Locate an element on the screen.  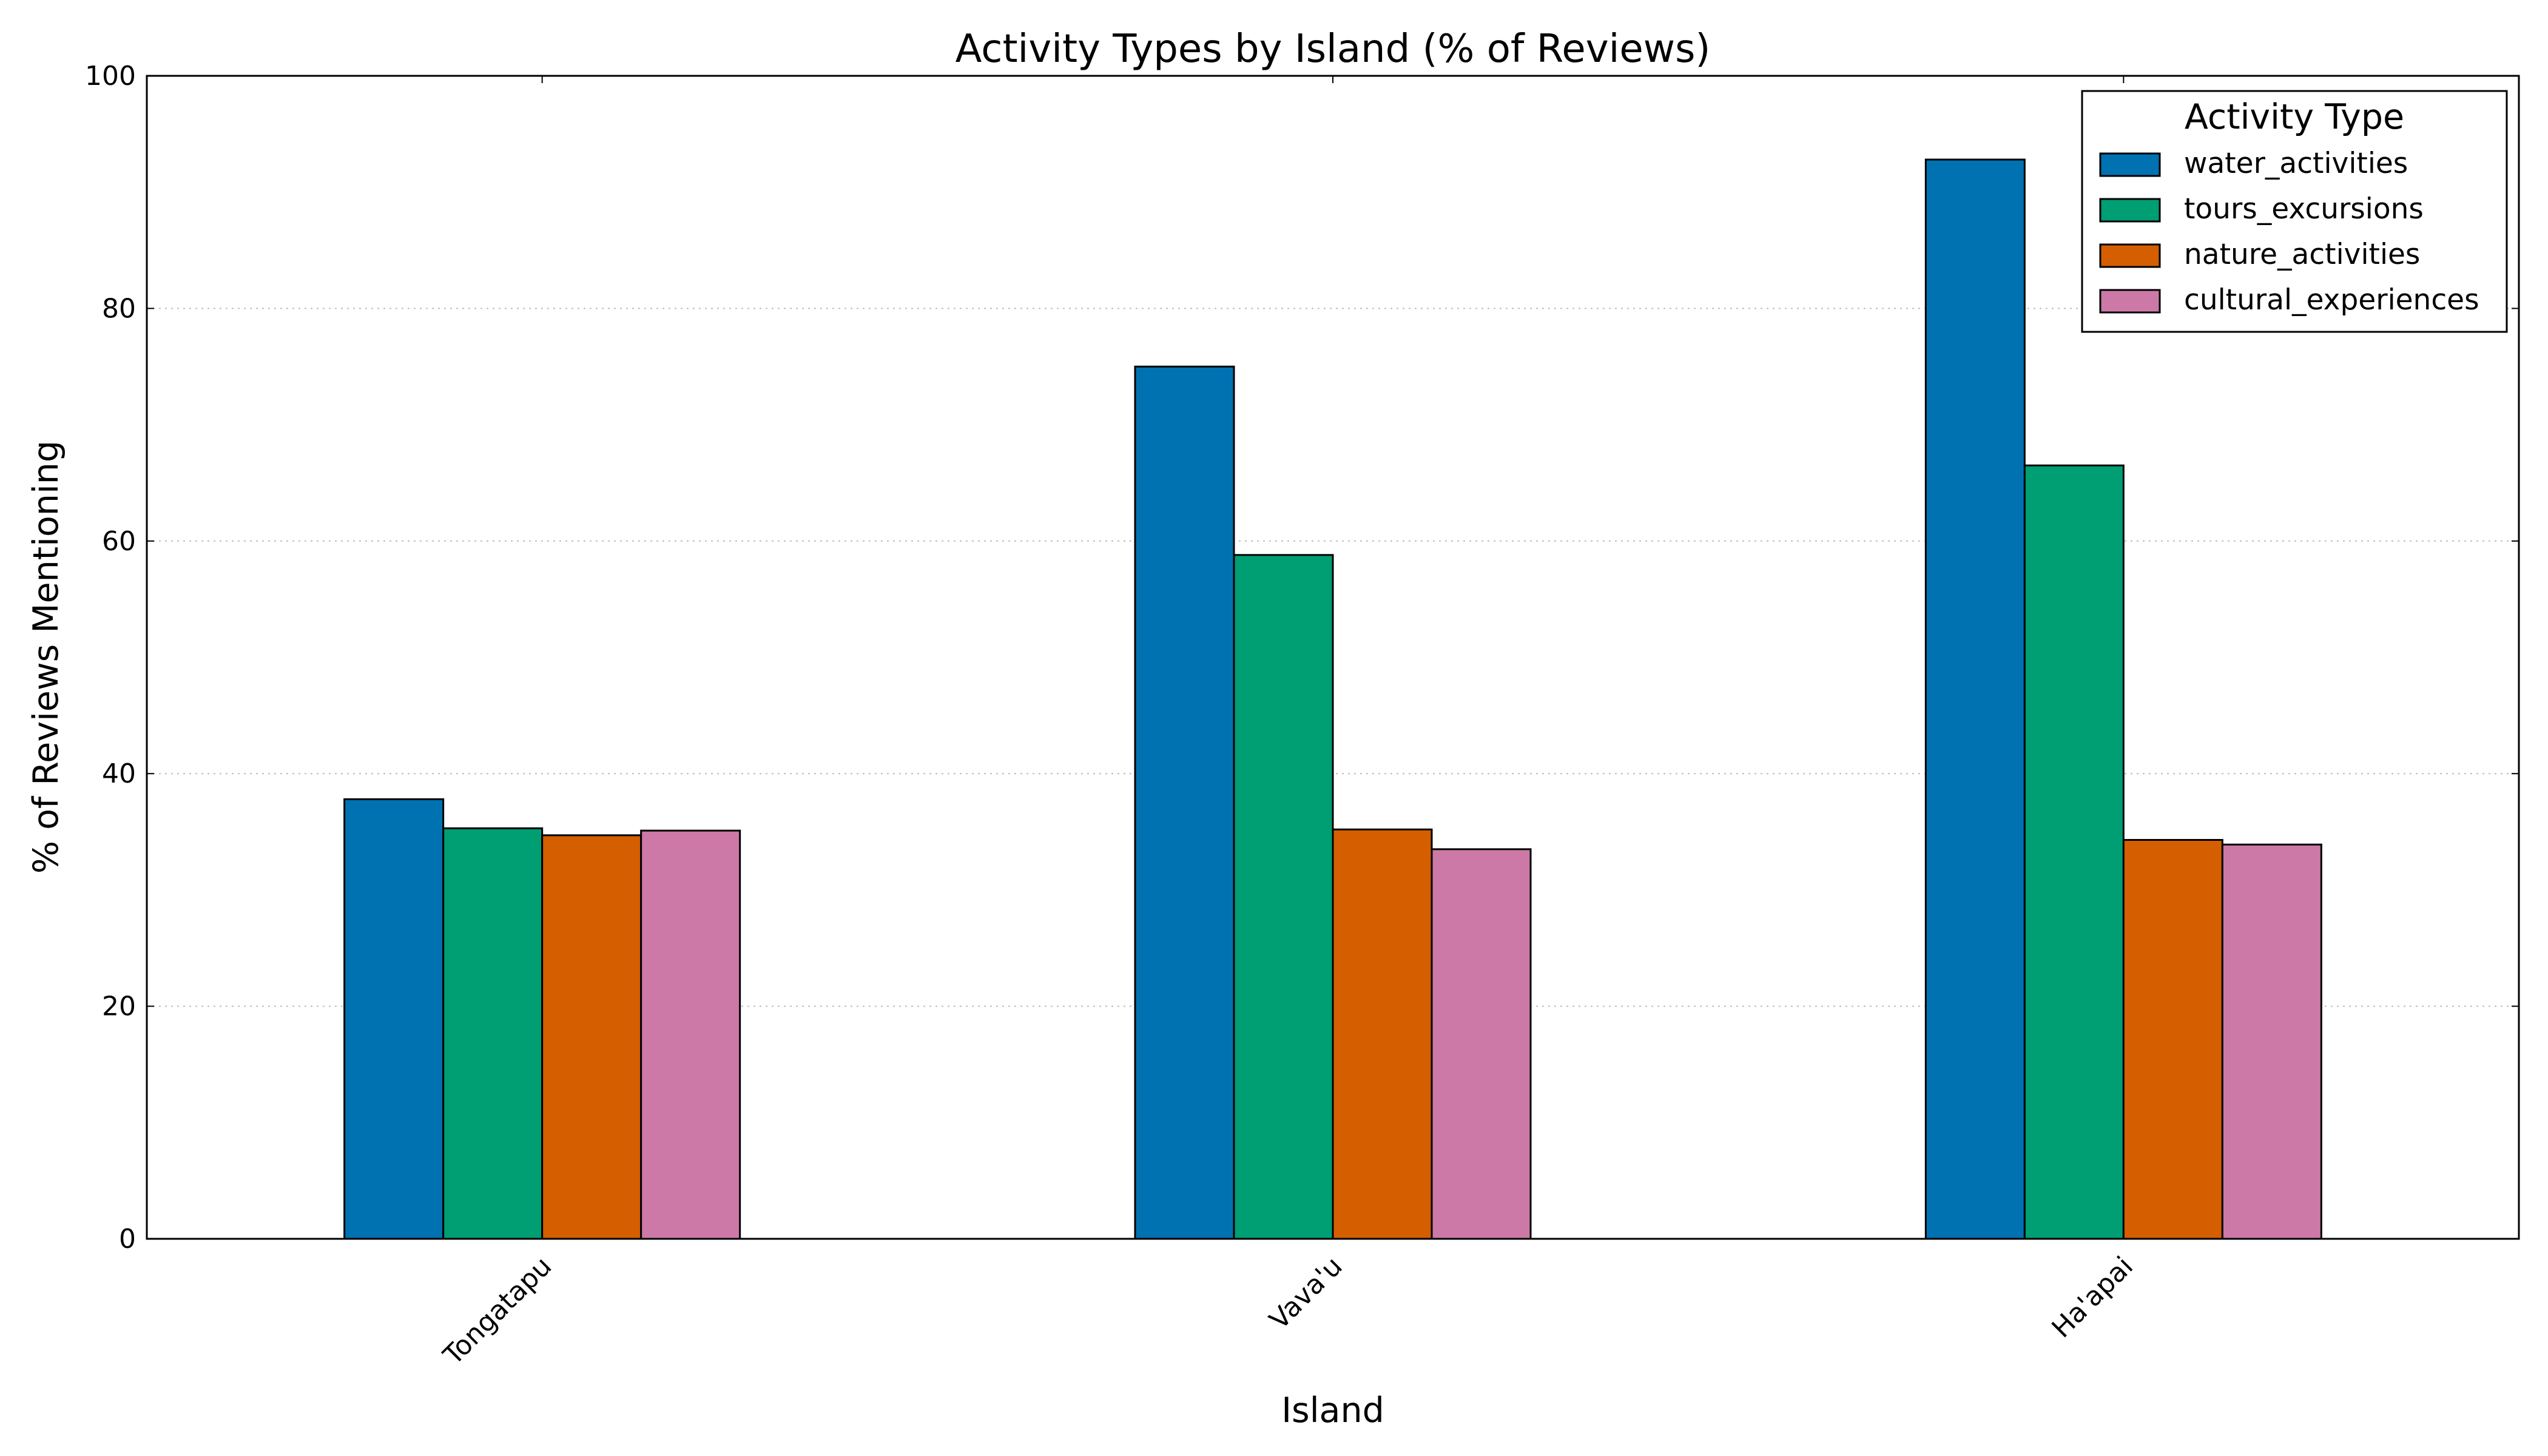
legend-swatch-nature_activities is located at coordinates (2130, 255).